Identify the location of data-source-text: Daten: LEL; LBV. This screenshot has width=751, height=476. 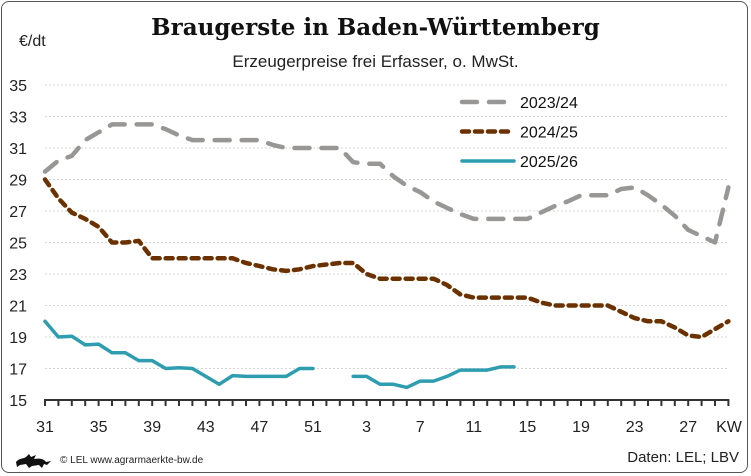
(683, 457).